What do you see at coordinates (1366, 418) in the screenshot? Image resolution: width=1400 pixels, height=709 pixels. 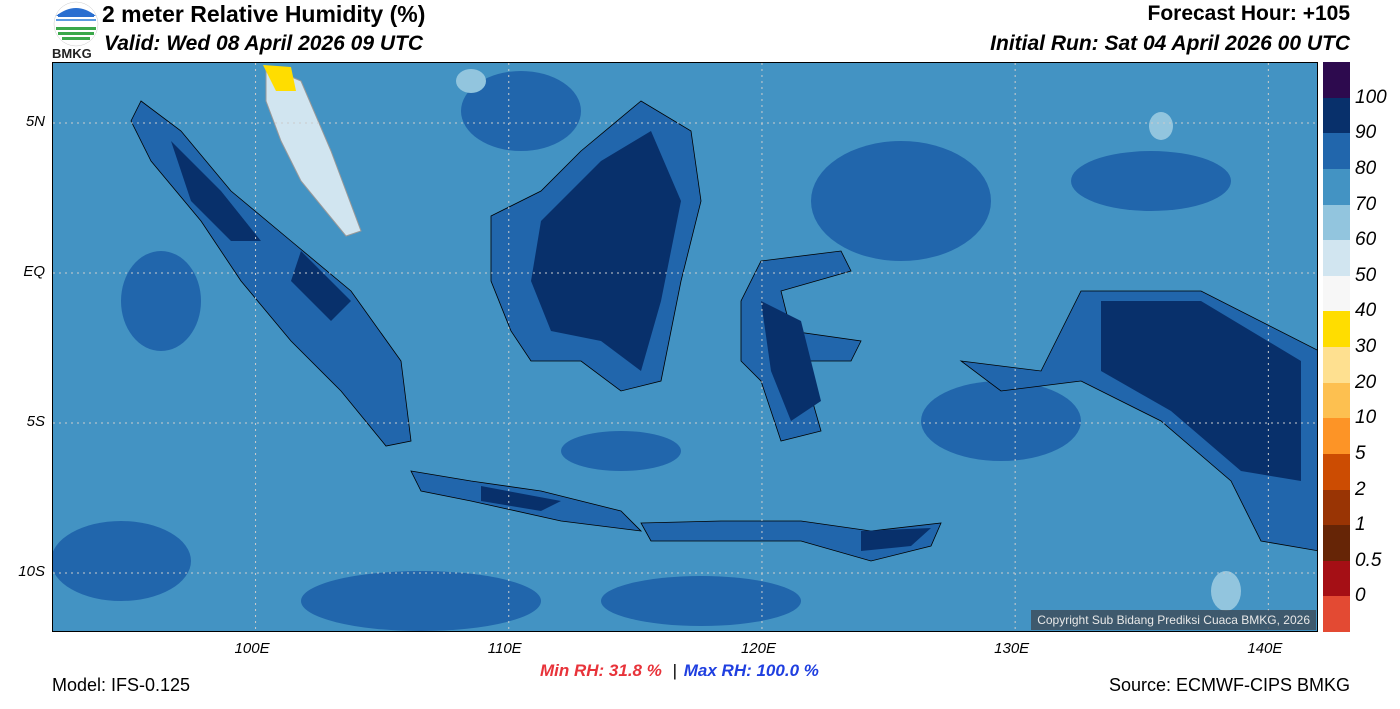 I see `colorbar-label: 10` at bounding box center [1366, 418].